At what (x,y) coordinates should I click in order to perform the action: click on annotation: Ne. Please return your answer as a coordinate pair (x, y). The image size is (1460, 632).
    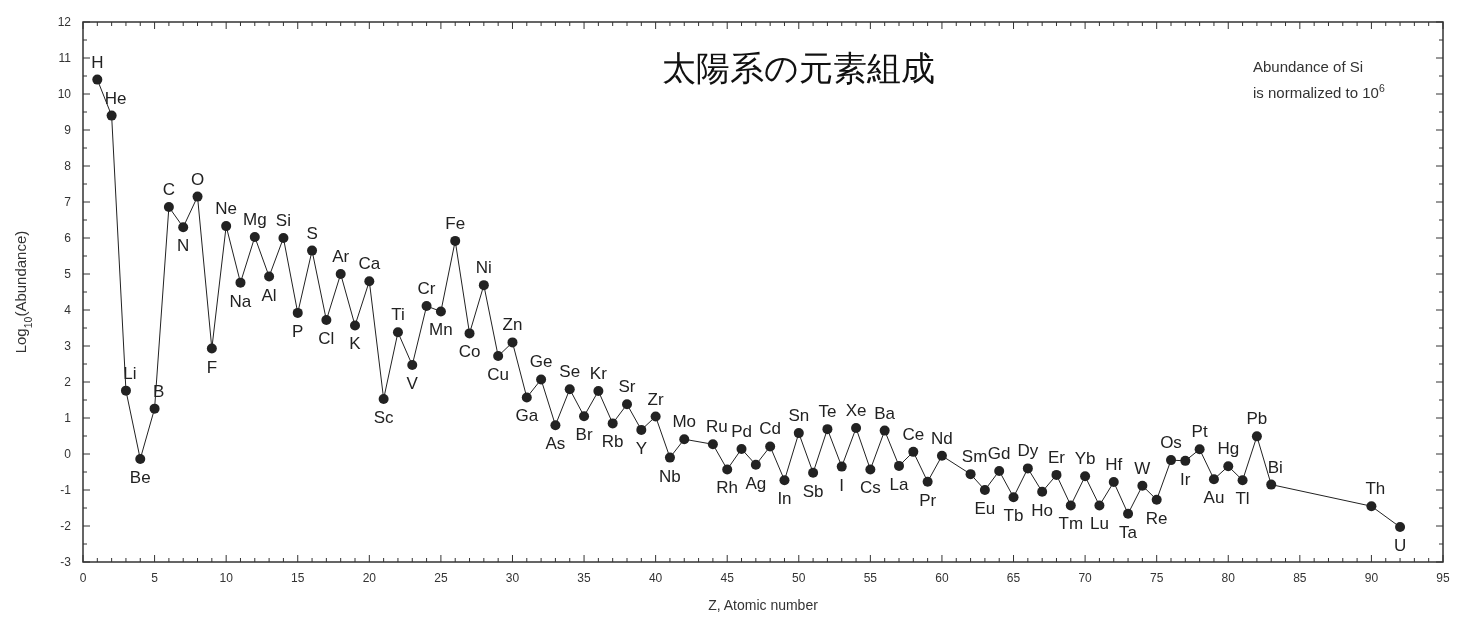
    Looking at the image, I should click on (226, 209).